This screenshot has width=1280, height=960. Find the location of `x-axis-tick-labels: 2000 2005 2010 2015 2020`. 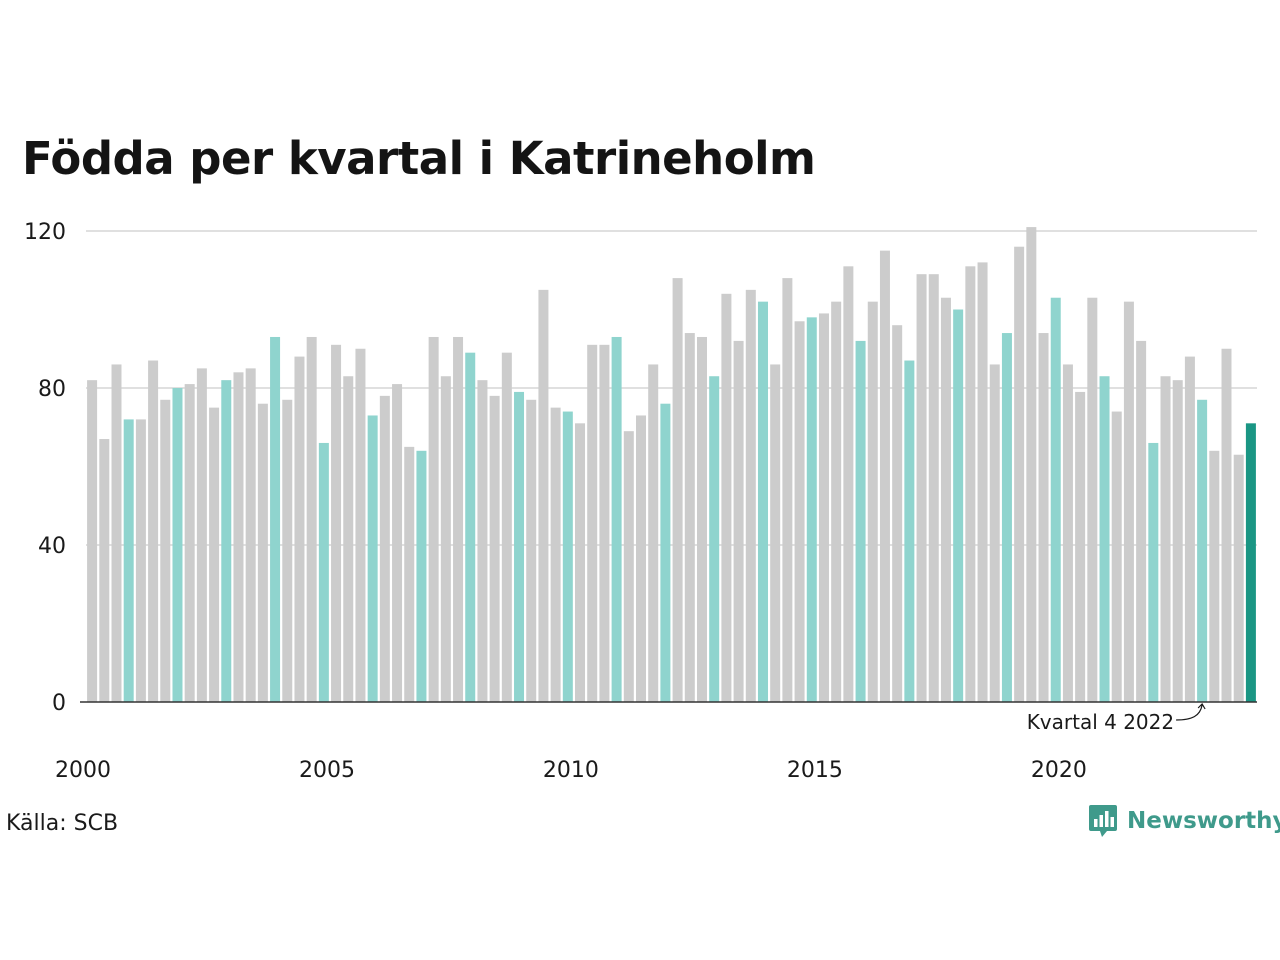

x-axis-tick-labels: 2000 2005 2010 2015 2020 is located at coordinates (571, 770).